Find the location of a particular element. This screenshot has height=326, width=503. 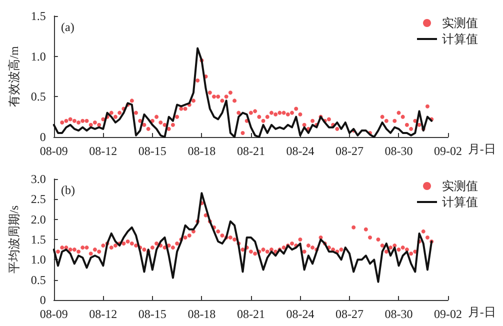

y-tick-label: 2.5 is located at coordinates (38, 199).